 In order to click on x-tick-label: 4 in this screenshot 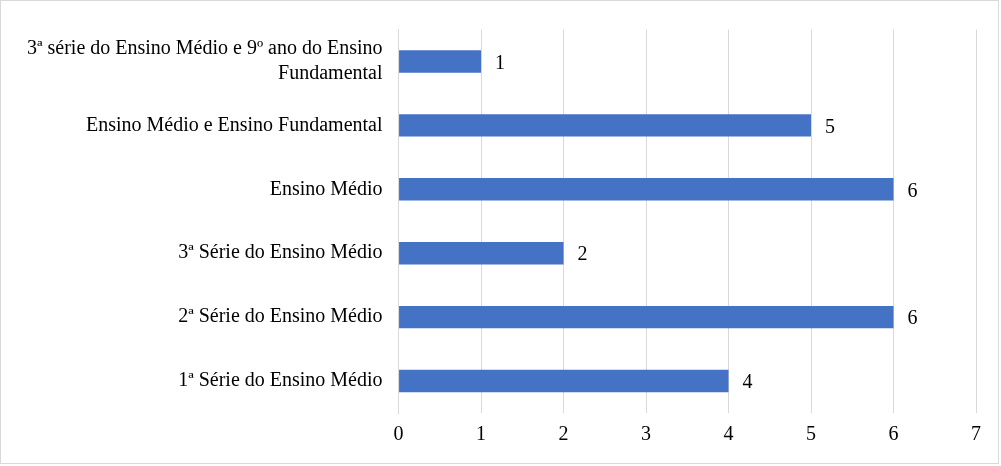, I will do `click(728, 433)`.